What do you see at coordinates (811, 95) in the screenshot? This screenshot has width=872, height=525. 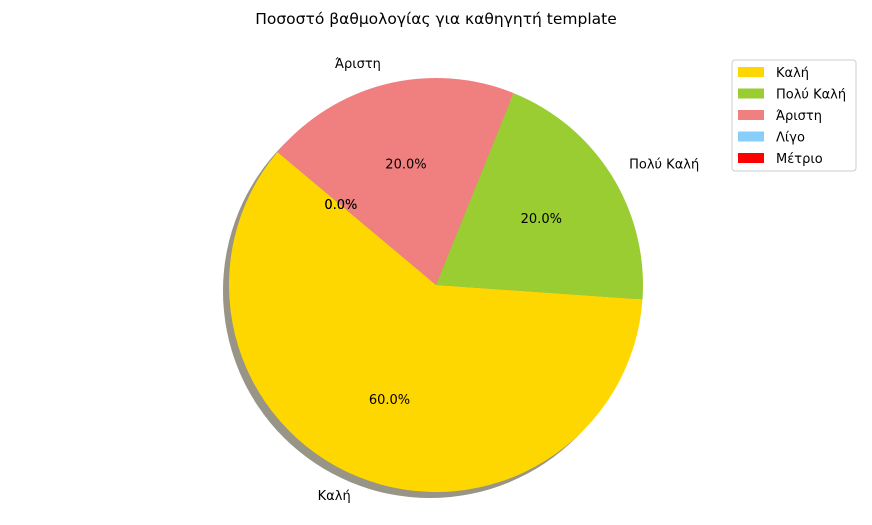 I see `legend-label: Πολύ Καλή` at bounding box center [811, 95].